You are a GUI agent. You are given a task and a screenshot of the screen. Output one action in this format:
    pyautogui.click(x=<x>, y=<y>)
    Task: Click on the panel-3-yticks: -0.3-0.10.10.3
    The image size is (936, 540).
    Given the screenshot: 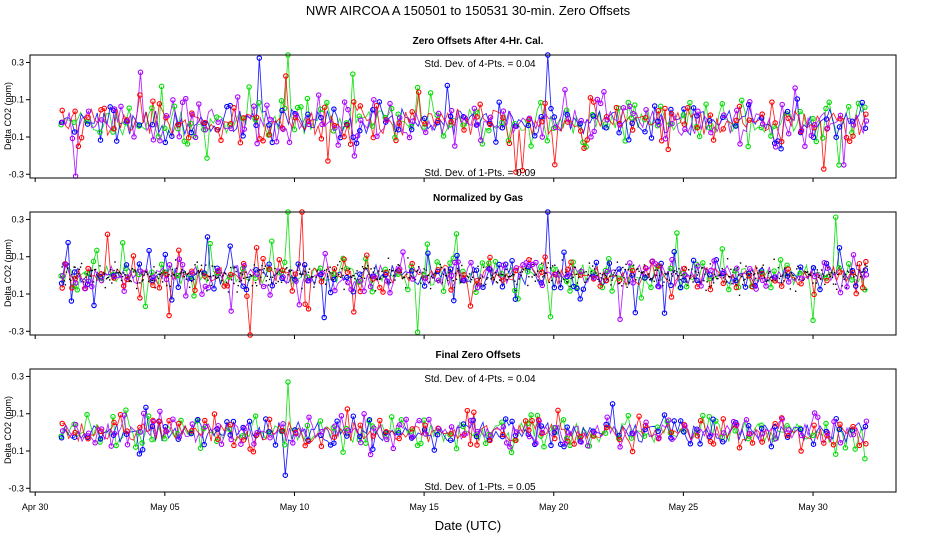 What is the action you would take?
    pyautogui.click(x=19, y=432)
    